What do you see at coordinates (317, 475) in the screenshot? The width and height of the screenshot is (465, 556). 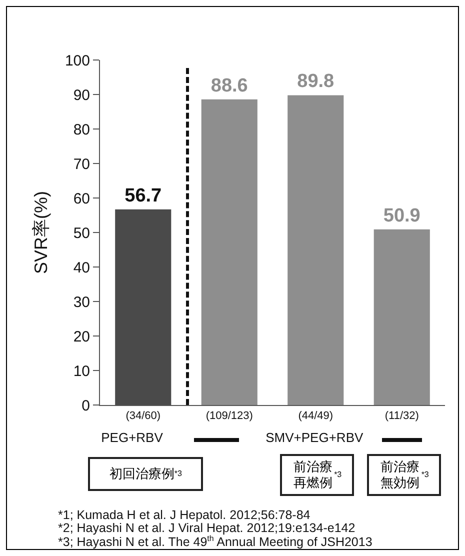 I see `text: 前治療再燃例$^{*3}$` at bounding box center [317, 475].